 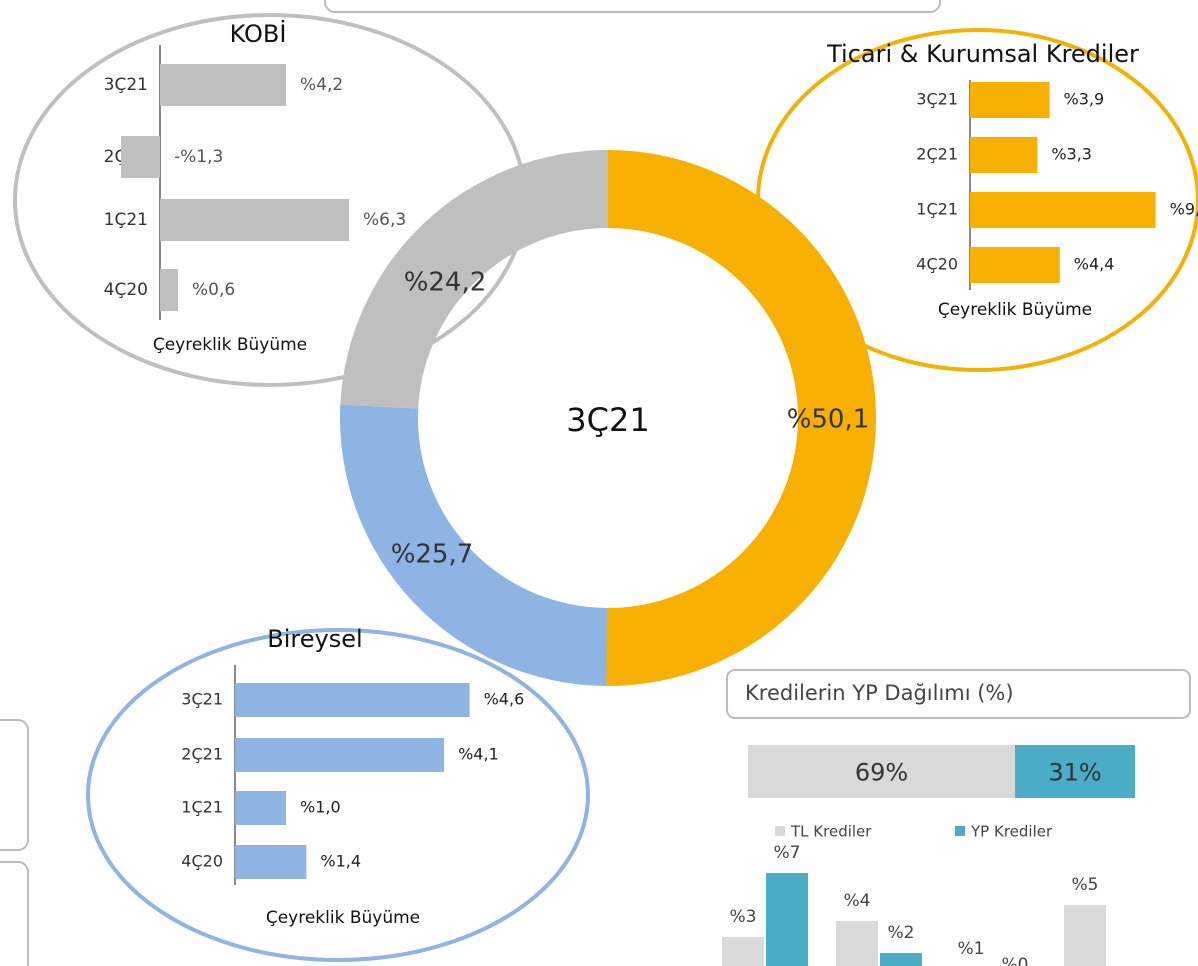 What do you see at coordinates (1184, 209) in the screenshot?
I see `value-label: %9,1` at bounding box center [1184, 209].